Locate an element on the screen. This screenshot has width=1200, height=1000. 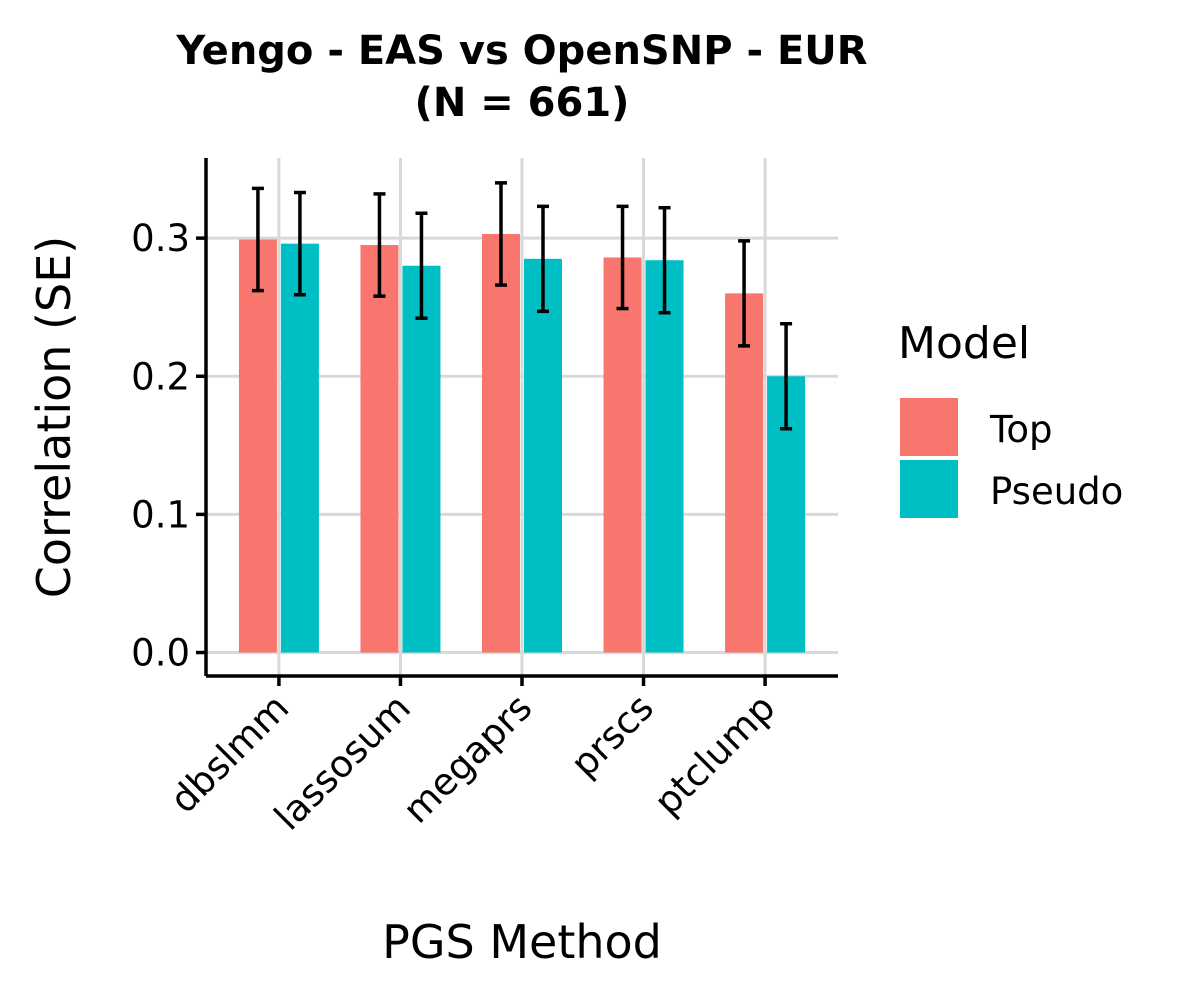
error-bar-top-ptclump is located at coordinates (744, 293).